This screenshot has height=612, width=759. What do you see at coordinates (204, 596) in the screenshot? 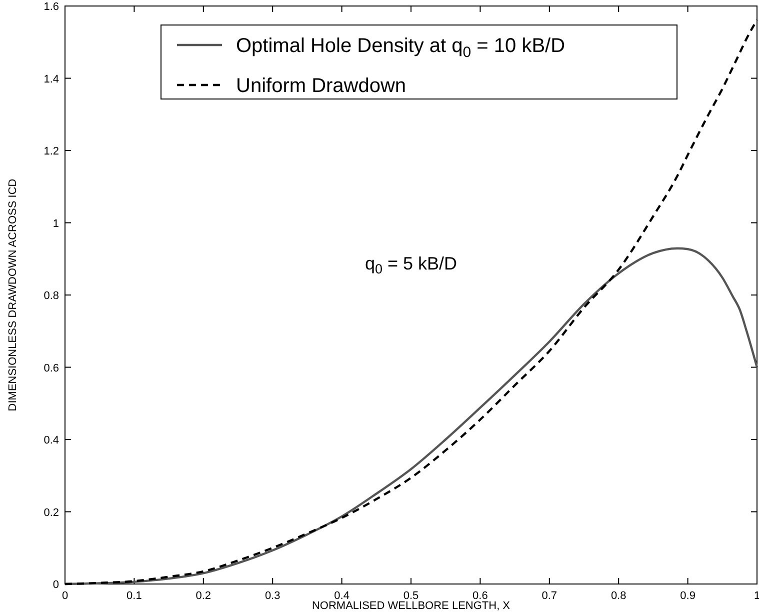
I see `x-tick-label: 0.2` at bounding box center [204, 596].